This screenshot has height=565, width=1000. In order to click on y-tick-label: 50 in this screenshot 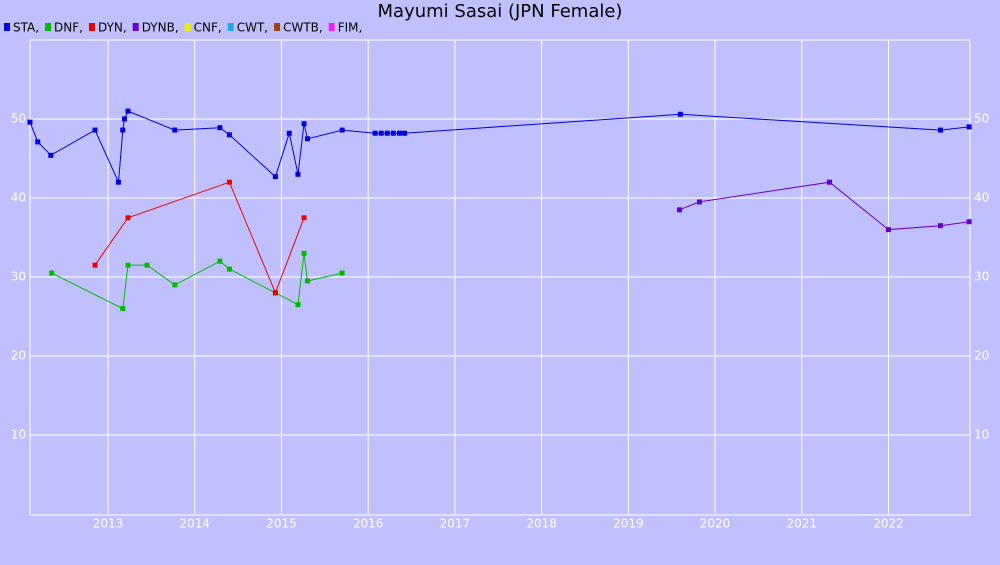, I will do `click(18, 119)`.